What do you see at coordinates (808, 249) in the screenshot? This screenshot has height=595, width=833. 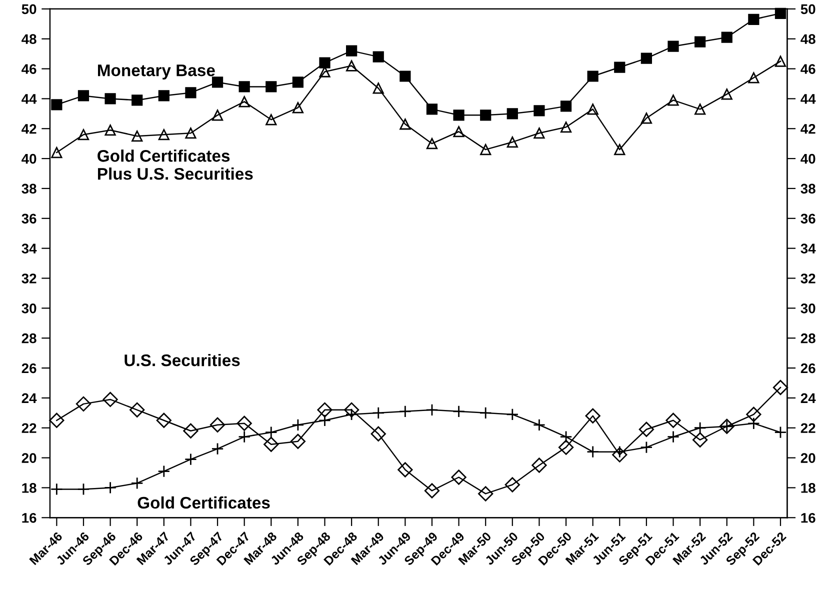 I see `y2-tick-label: 34` at bounding box center [808, 249].